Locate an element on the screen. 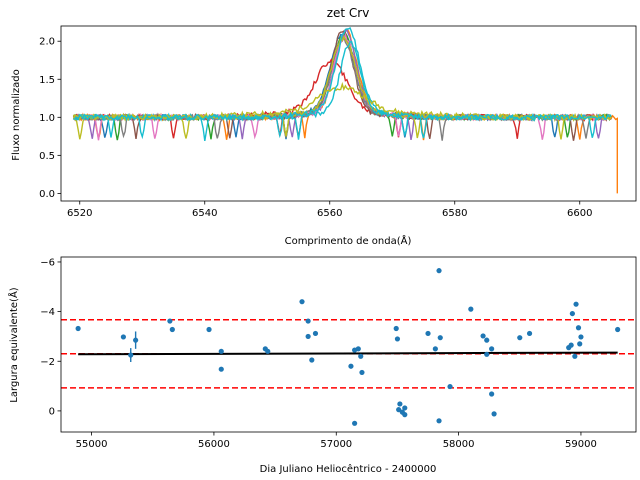 The width and height of the screenshot is (640, 480). spectrum-x-tick-label: 6600 is located at coordinates (579, 213).